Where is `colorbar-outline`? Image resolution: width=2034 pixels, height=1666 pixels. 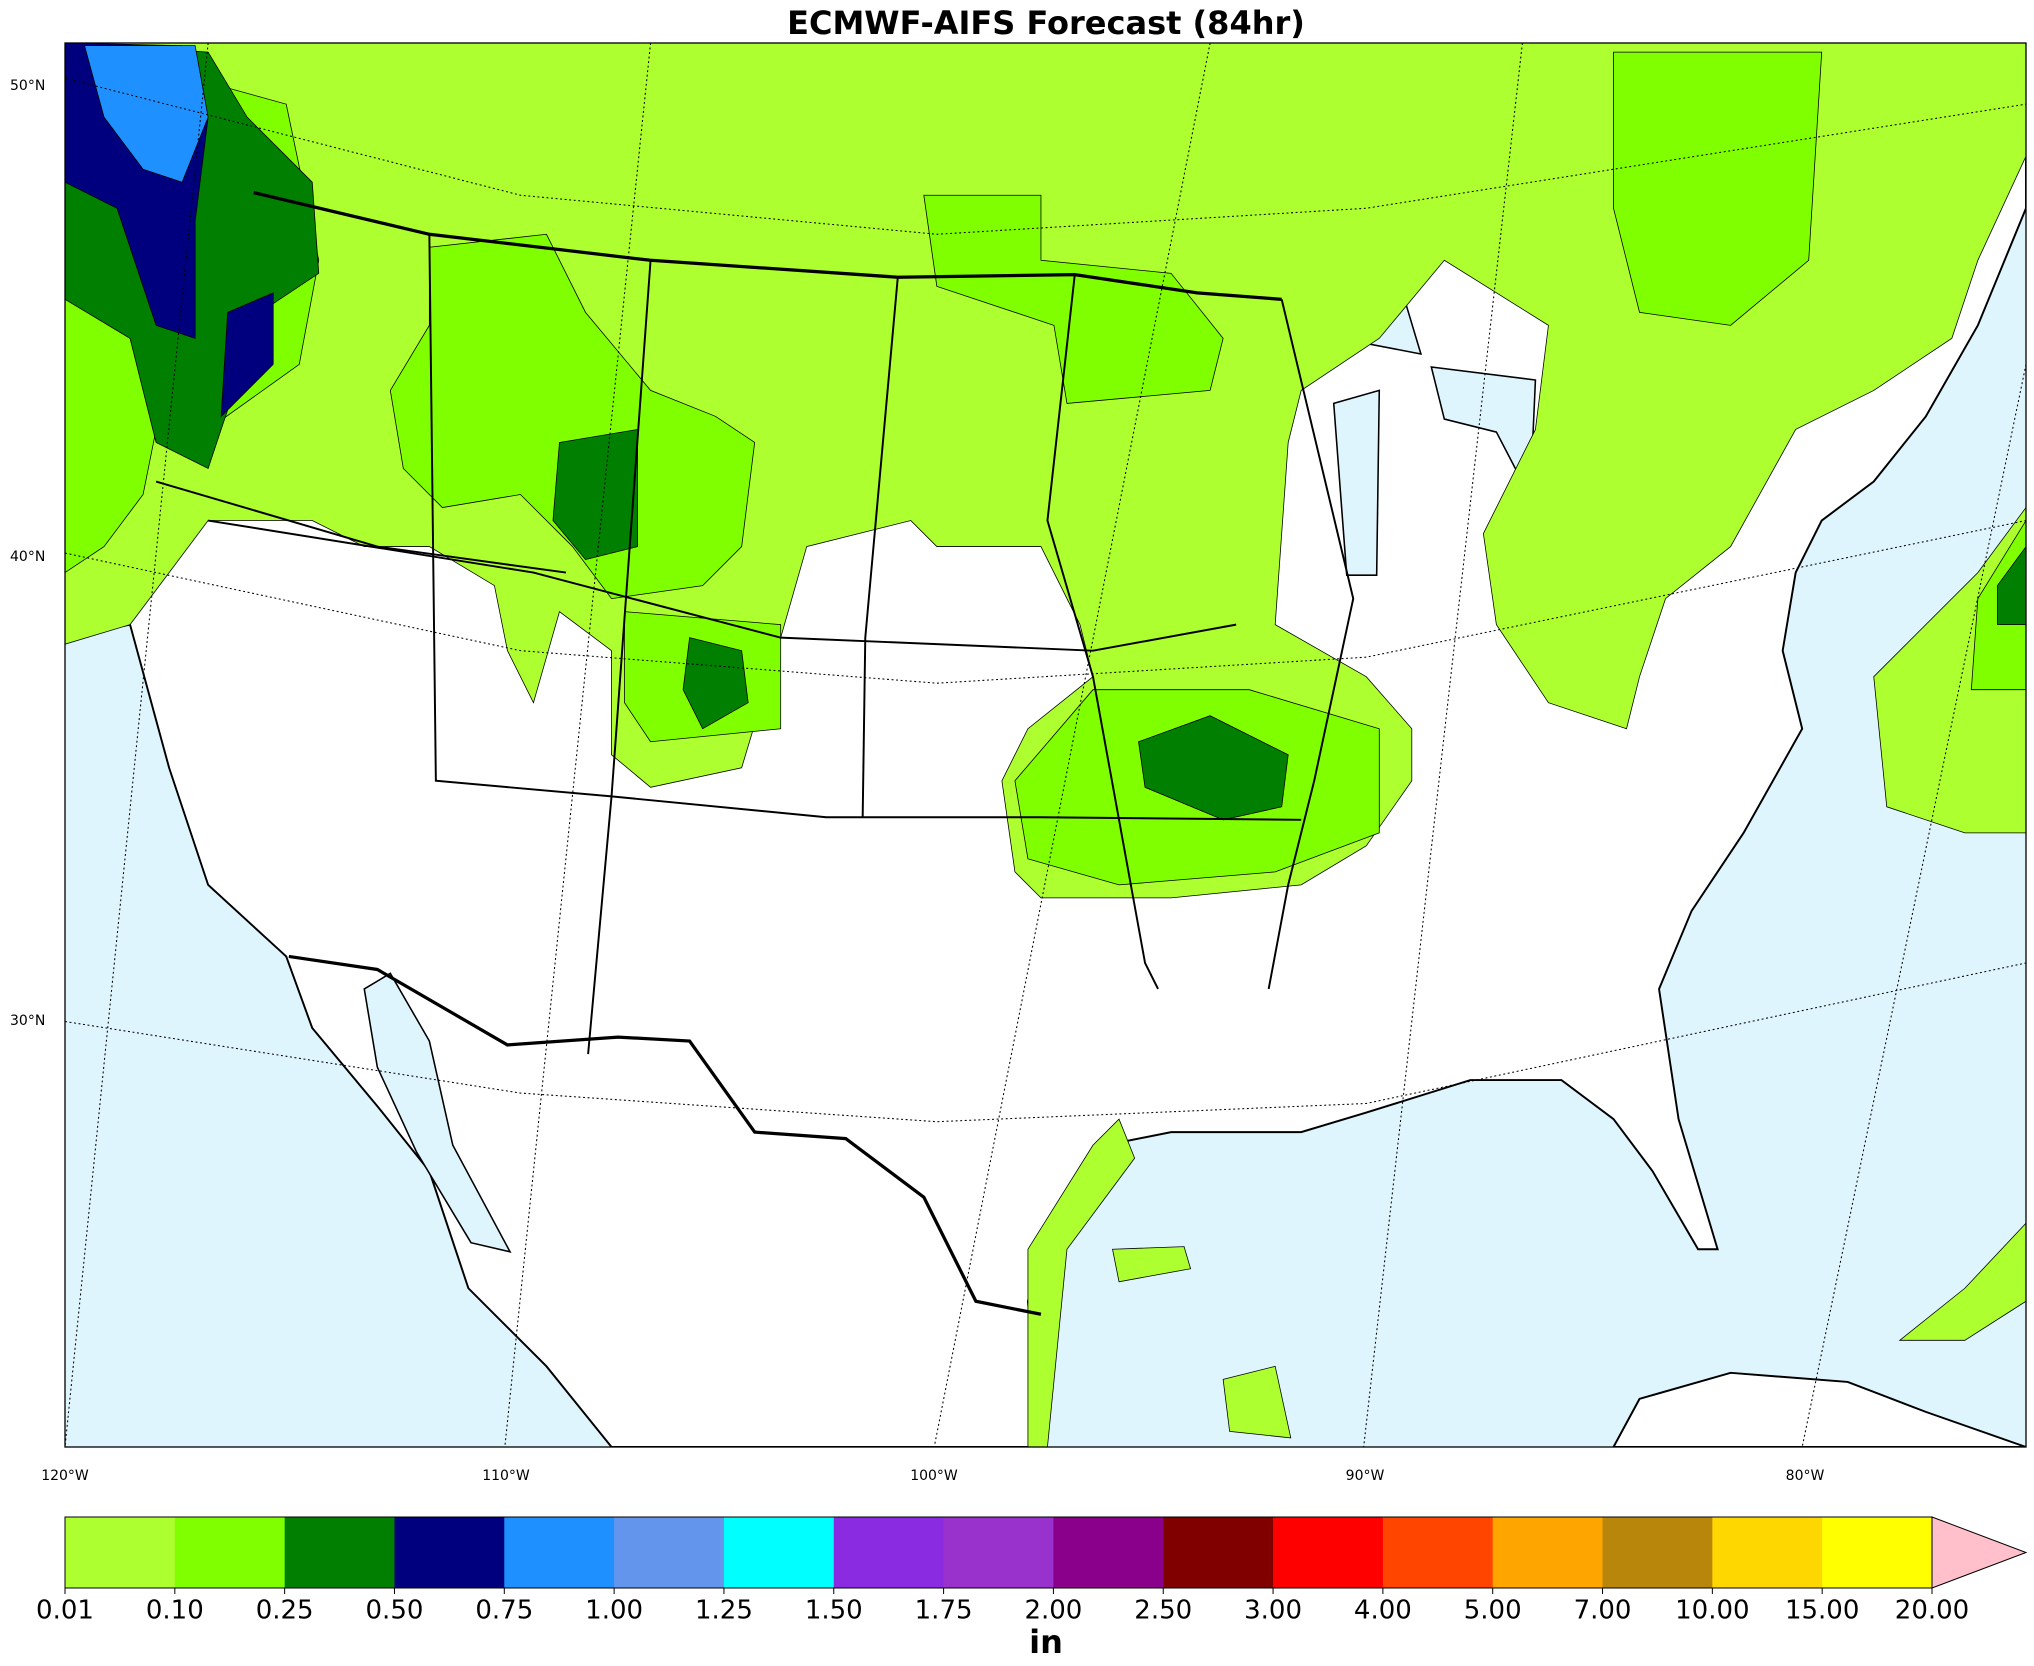 colorbar-outline is located at coordinates (998, 1552).